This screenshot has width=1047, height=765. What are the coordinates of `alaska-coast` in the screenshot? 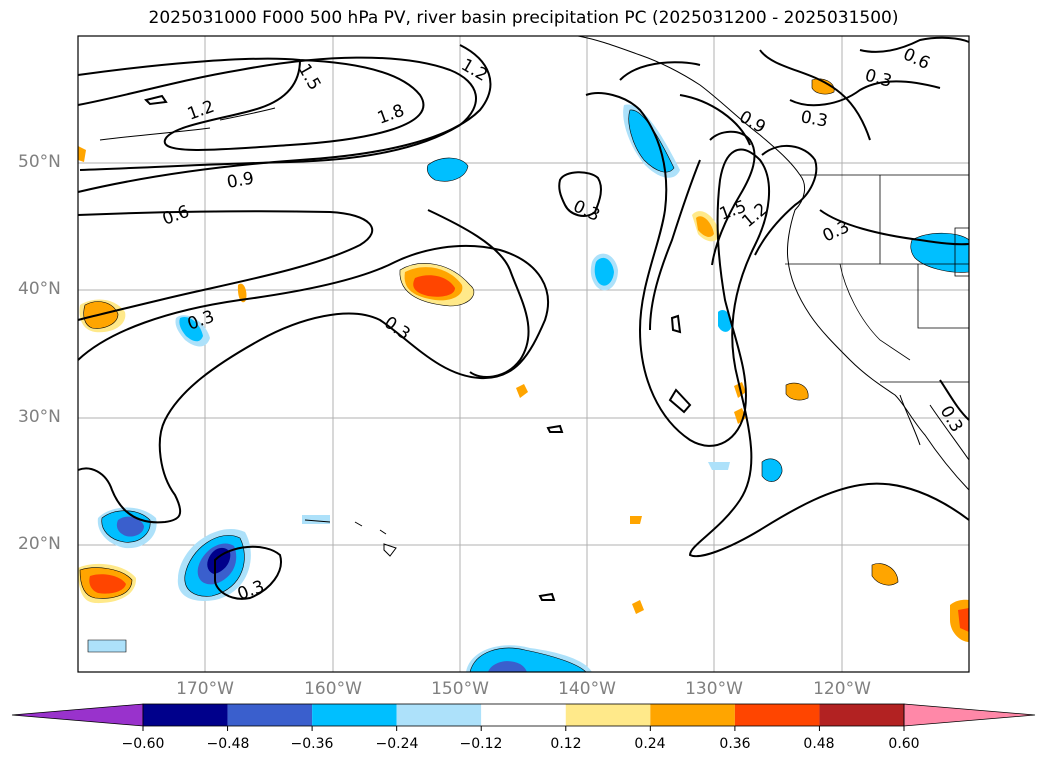 It's located at (689, 105).